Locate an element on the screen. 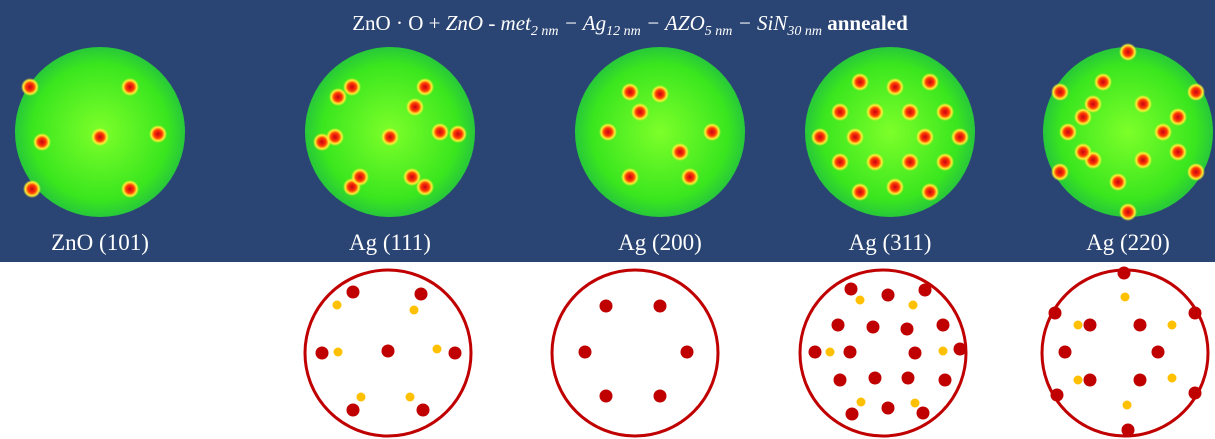 Image resolution: width=1215 pixels, height=439 pixels. title-part: − SiN is located at coordinates (760, 23).